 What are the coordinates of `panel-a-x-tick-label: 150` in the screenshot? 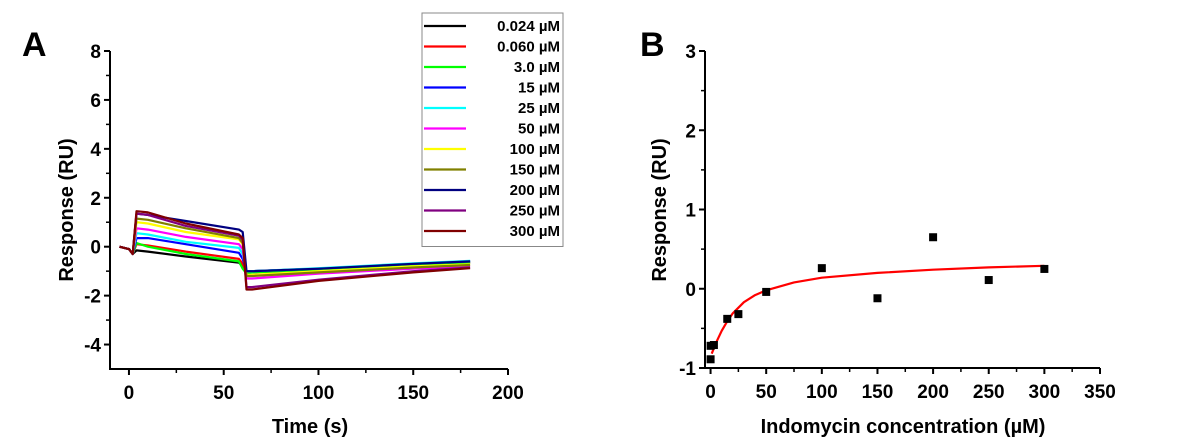 It's located at (413, 393).